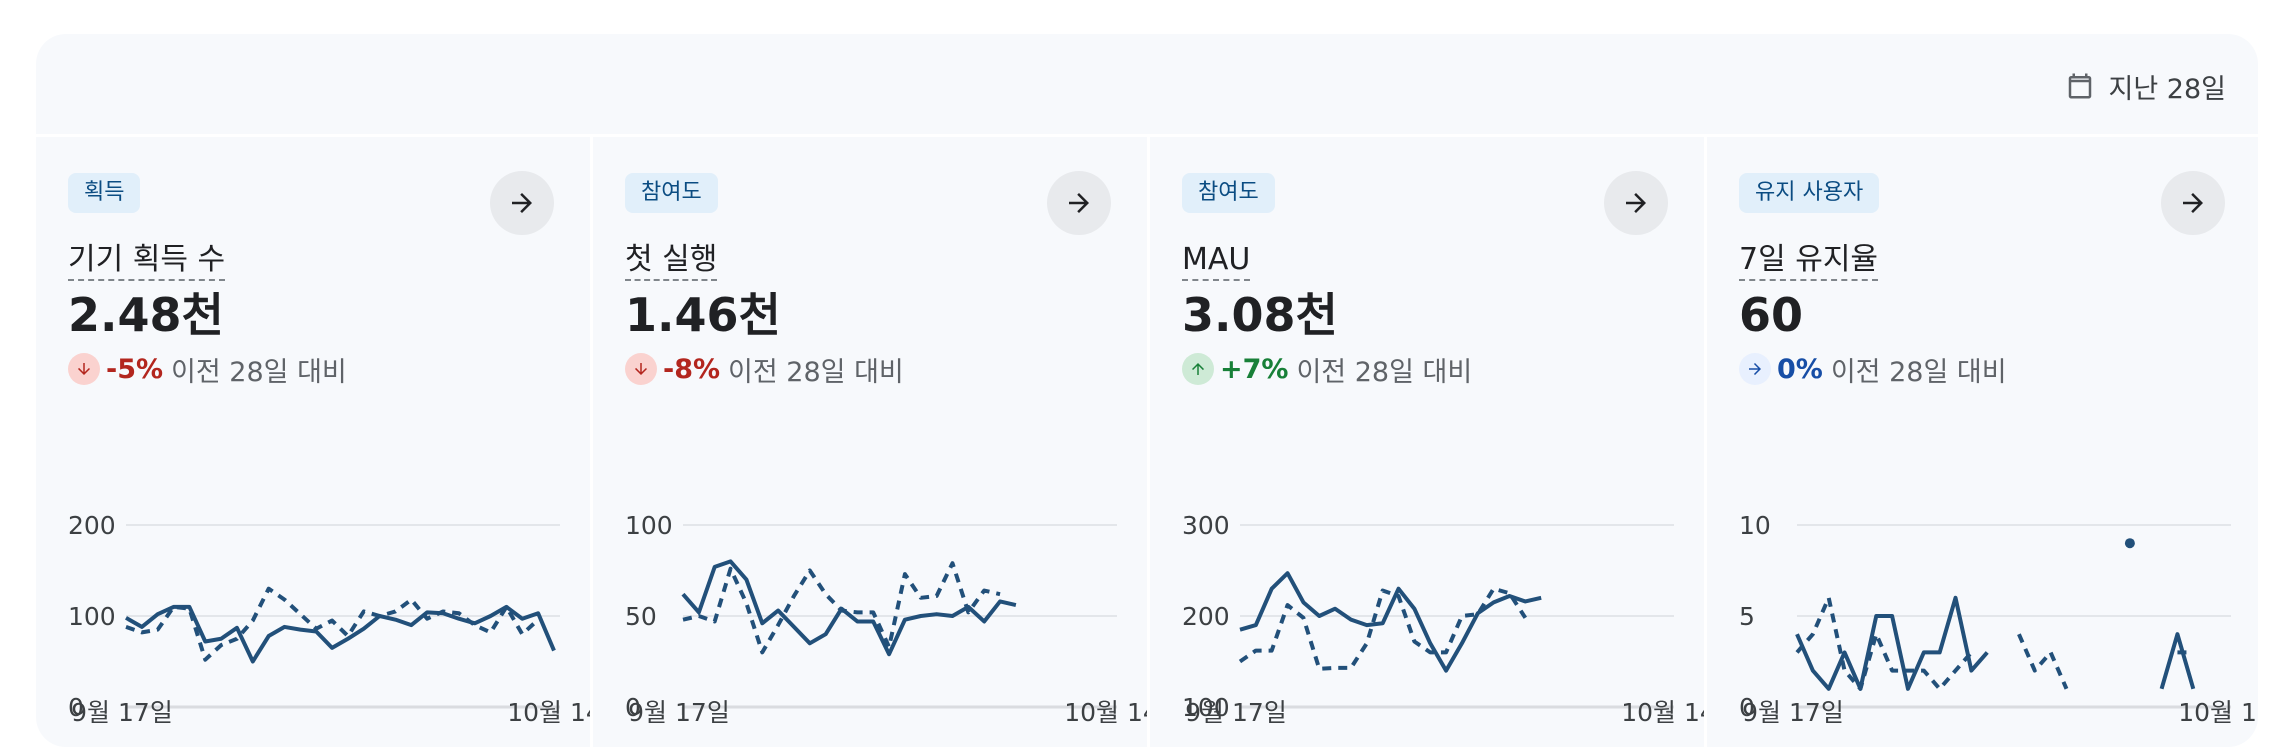 This screenshot has width=2292, height=754. What do you see at coordinates (1809, 261) in the screenshot?
I see `metric-title: 7일 유지율` at bounding box center [1809, 261].